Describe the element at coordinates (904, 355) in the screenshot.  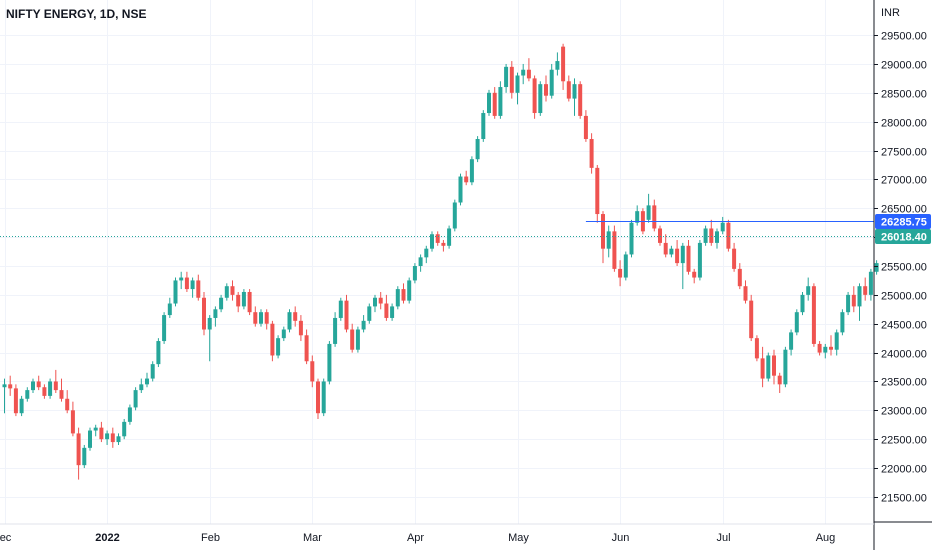
I see `price-tick-label: 24000.00` at that location.